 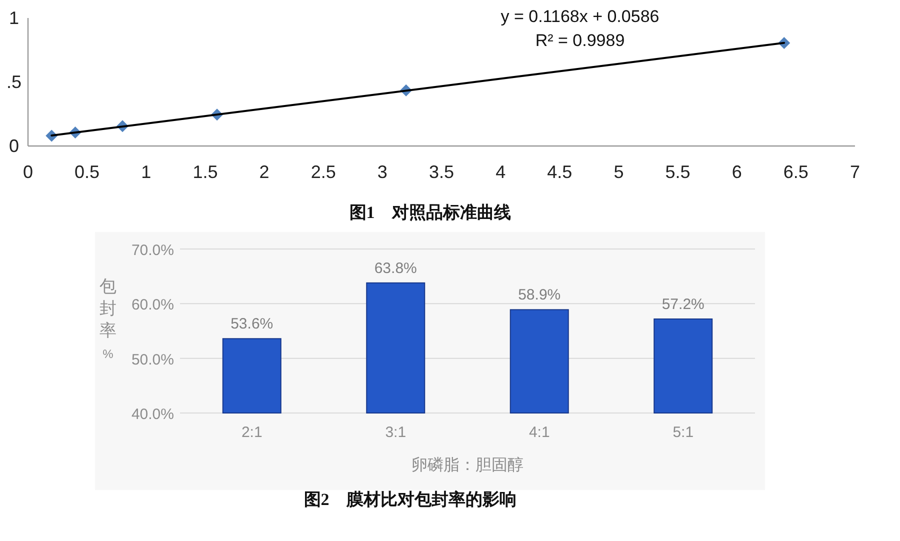 I want to click on x-tick-label: 3, so click(x=382, y=172).